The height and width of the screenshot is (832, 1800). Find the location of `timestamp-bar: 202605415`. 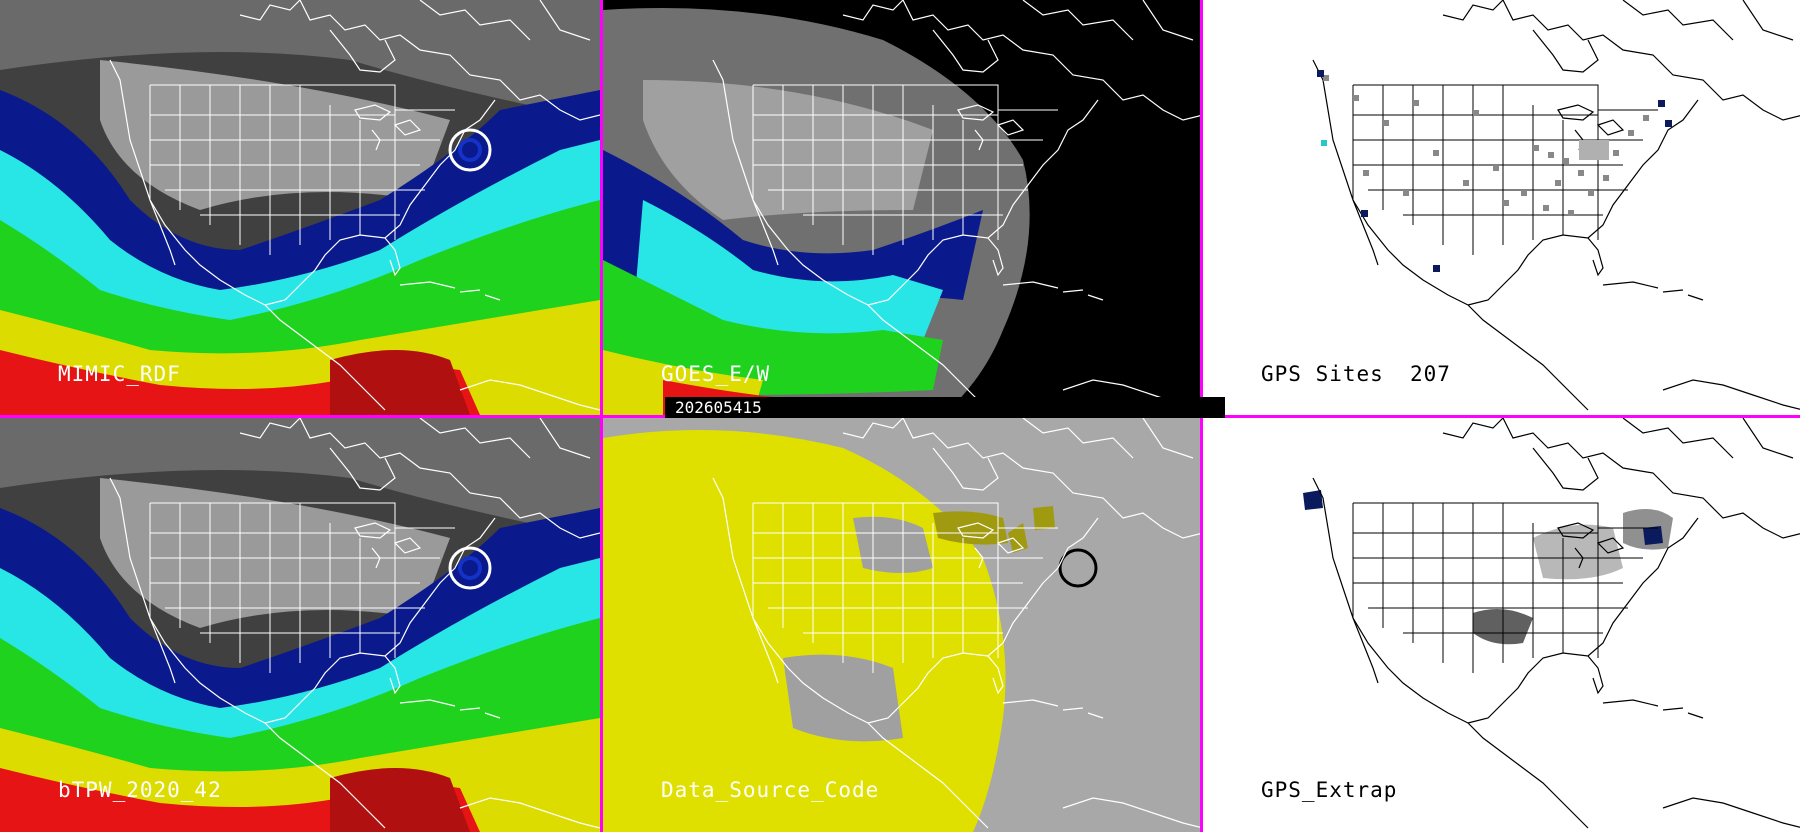

timestamp-bar: 202605415 is located at coordinates (945, 407).